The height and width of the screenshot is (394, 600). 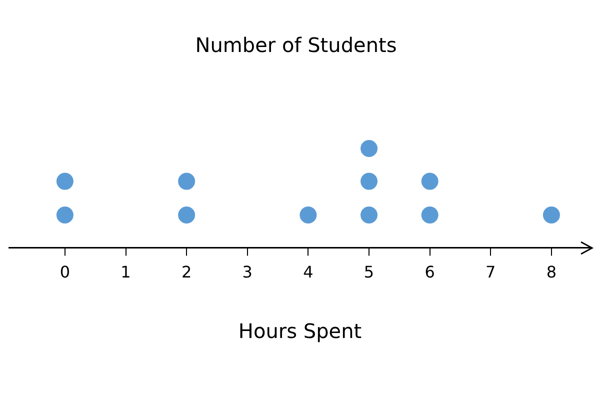 I want to click on x-tick-label: 3, so click(x=247, y=272).